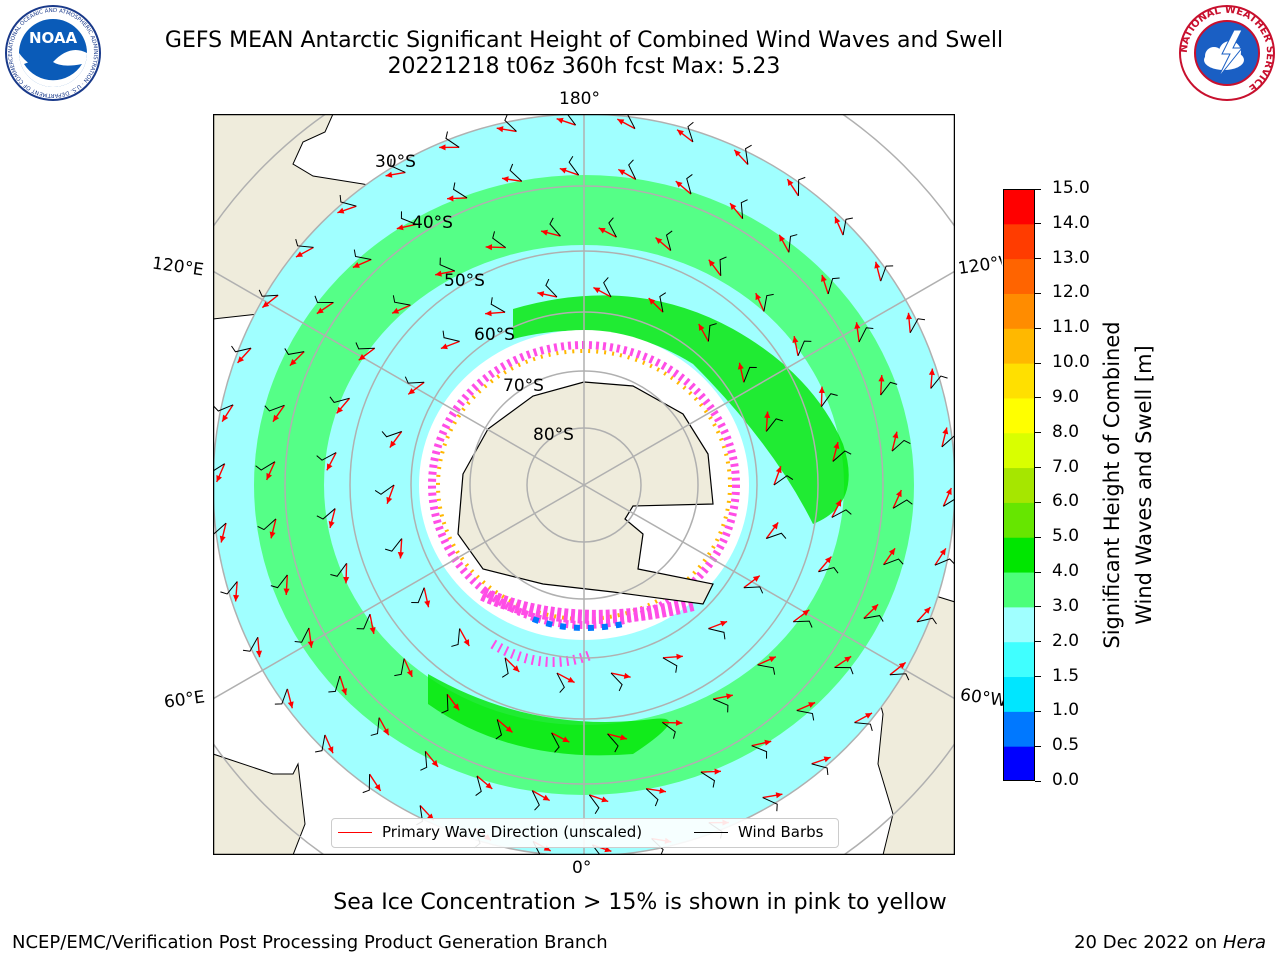 This screenshot has height=960, width=1280. What do you see at coordinates (1071, 327) in the screenshot?
I see `colorbar-tick-label: 11.0` at bounding box center [1071, 327].